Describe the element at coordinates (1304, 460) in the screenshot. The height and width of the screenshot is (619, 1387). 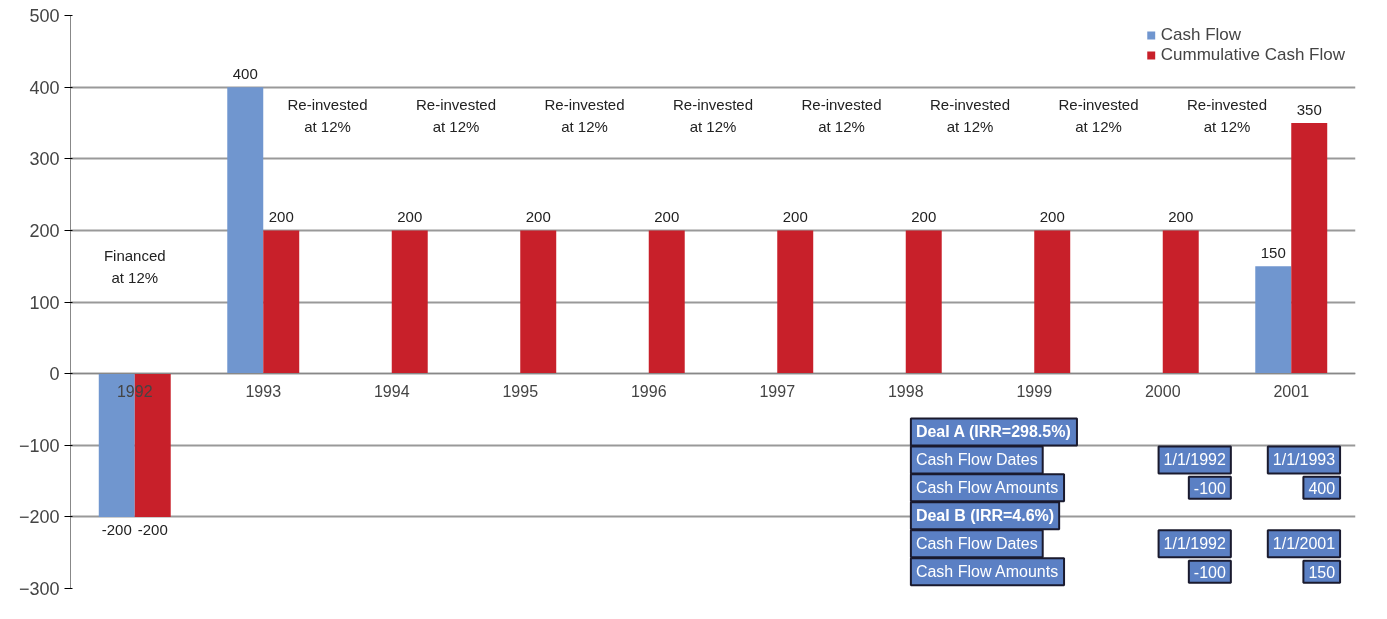
I see `annotation: 1/1/1993` at that location.